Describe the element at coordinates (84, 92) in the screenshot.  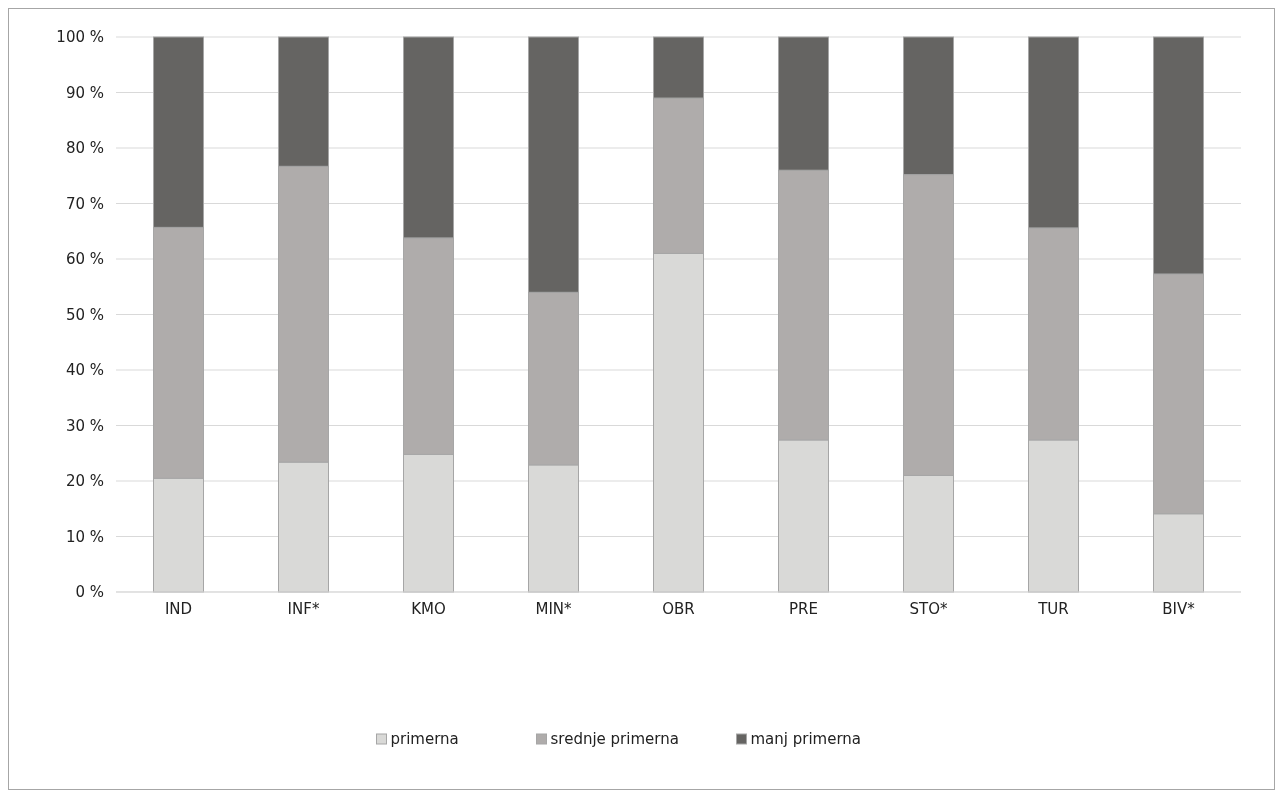
I see `y-tick-label: 90 %` at that location.